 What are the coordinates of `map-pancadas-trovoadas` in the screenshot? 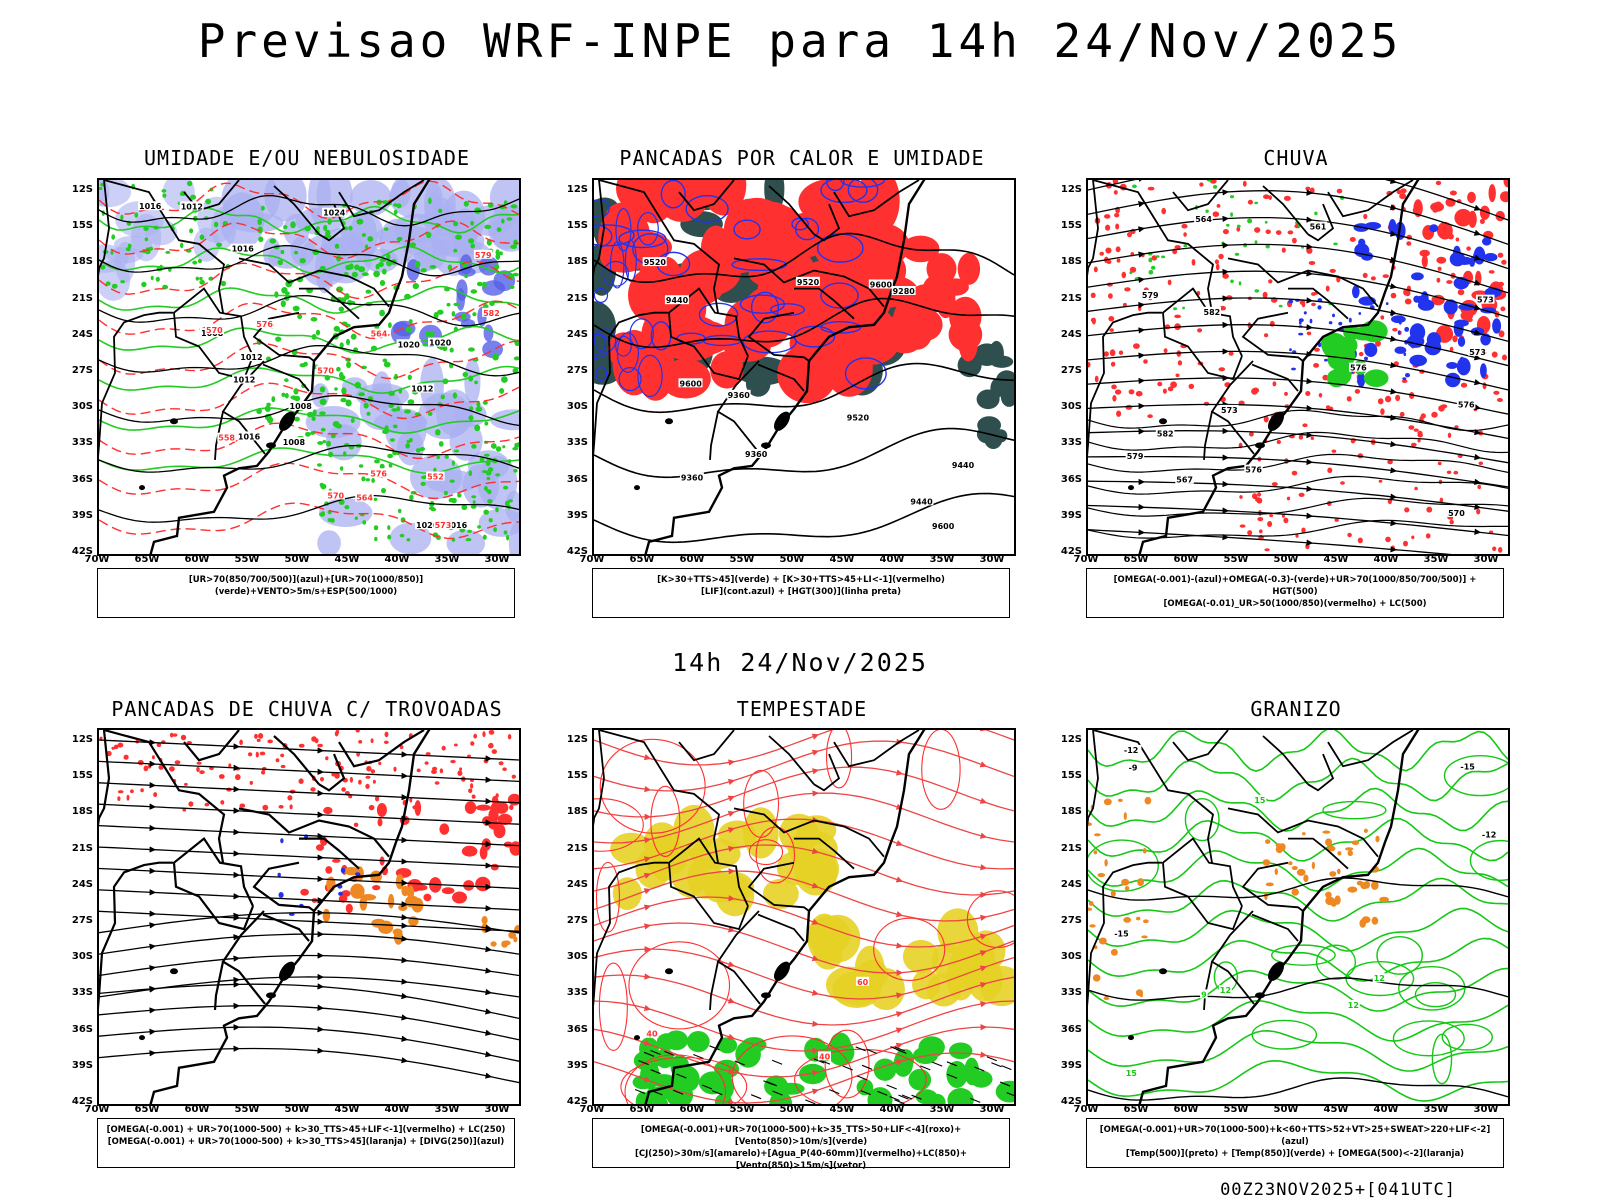 It's located at (309, 917).